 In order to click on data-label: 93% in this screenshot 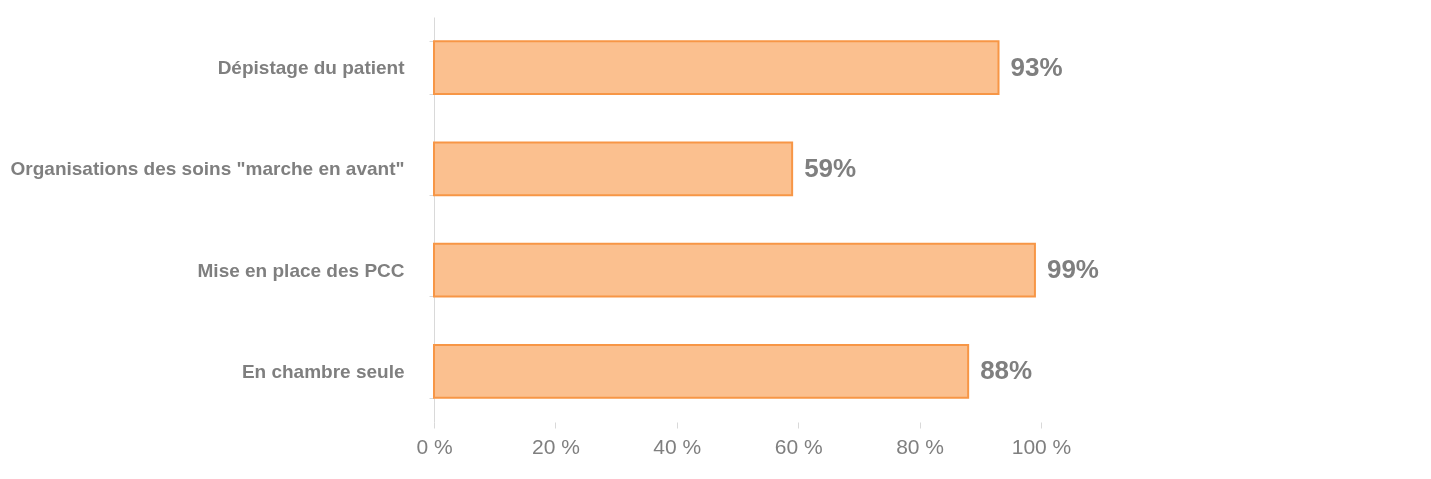, I will do `click(1036, 66)`.